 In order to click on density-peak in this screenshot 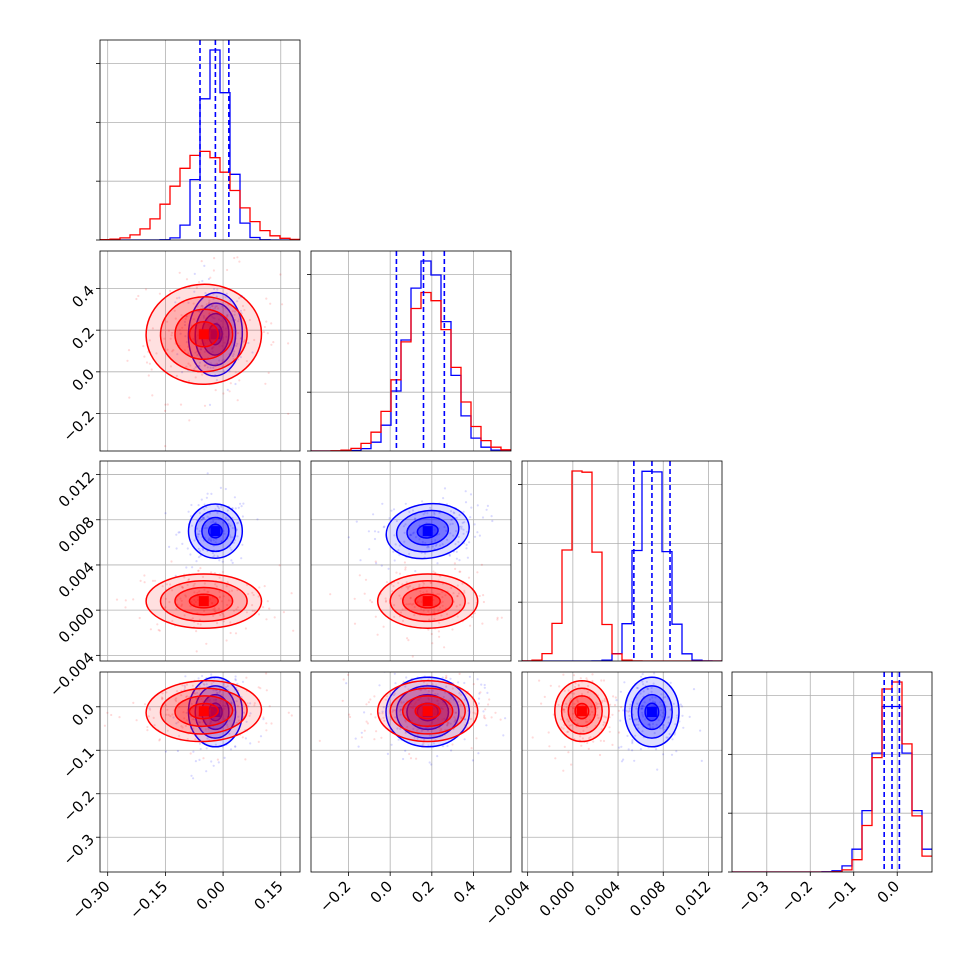, I will do `click(215, 334)`.